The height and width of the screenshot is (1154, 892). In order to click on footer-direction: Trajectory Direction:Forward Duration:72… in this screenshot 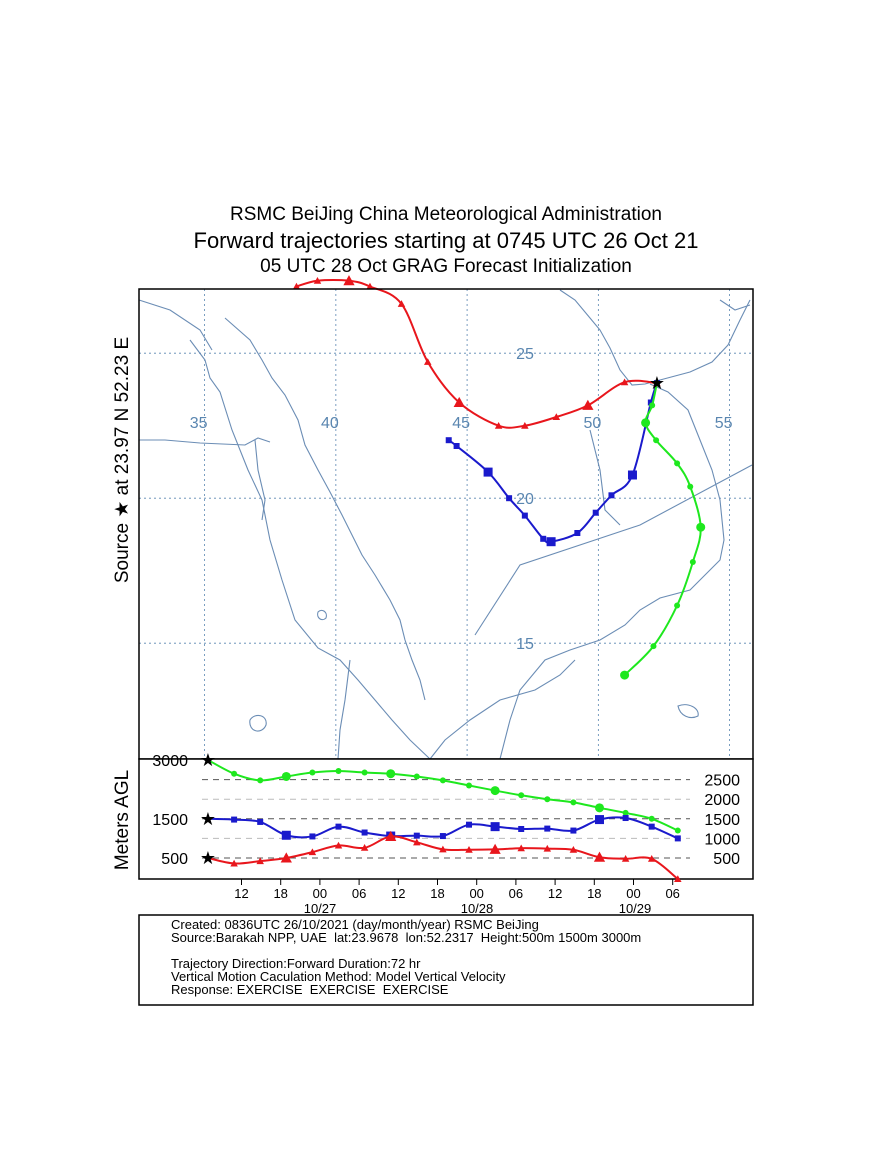, I will do `click(296, 963)`.